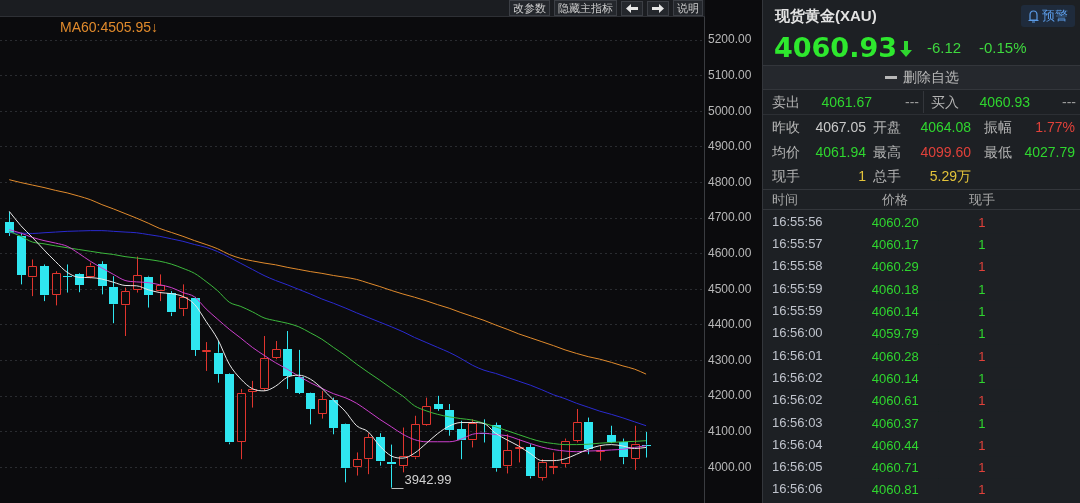 The height and width of the screenshot is (503, 1080). What do you see at coordinates (895, 468) in the screenshot?
I see `data-label: 4060.71` at bounding box center [895, 468].